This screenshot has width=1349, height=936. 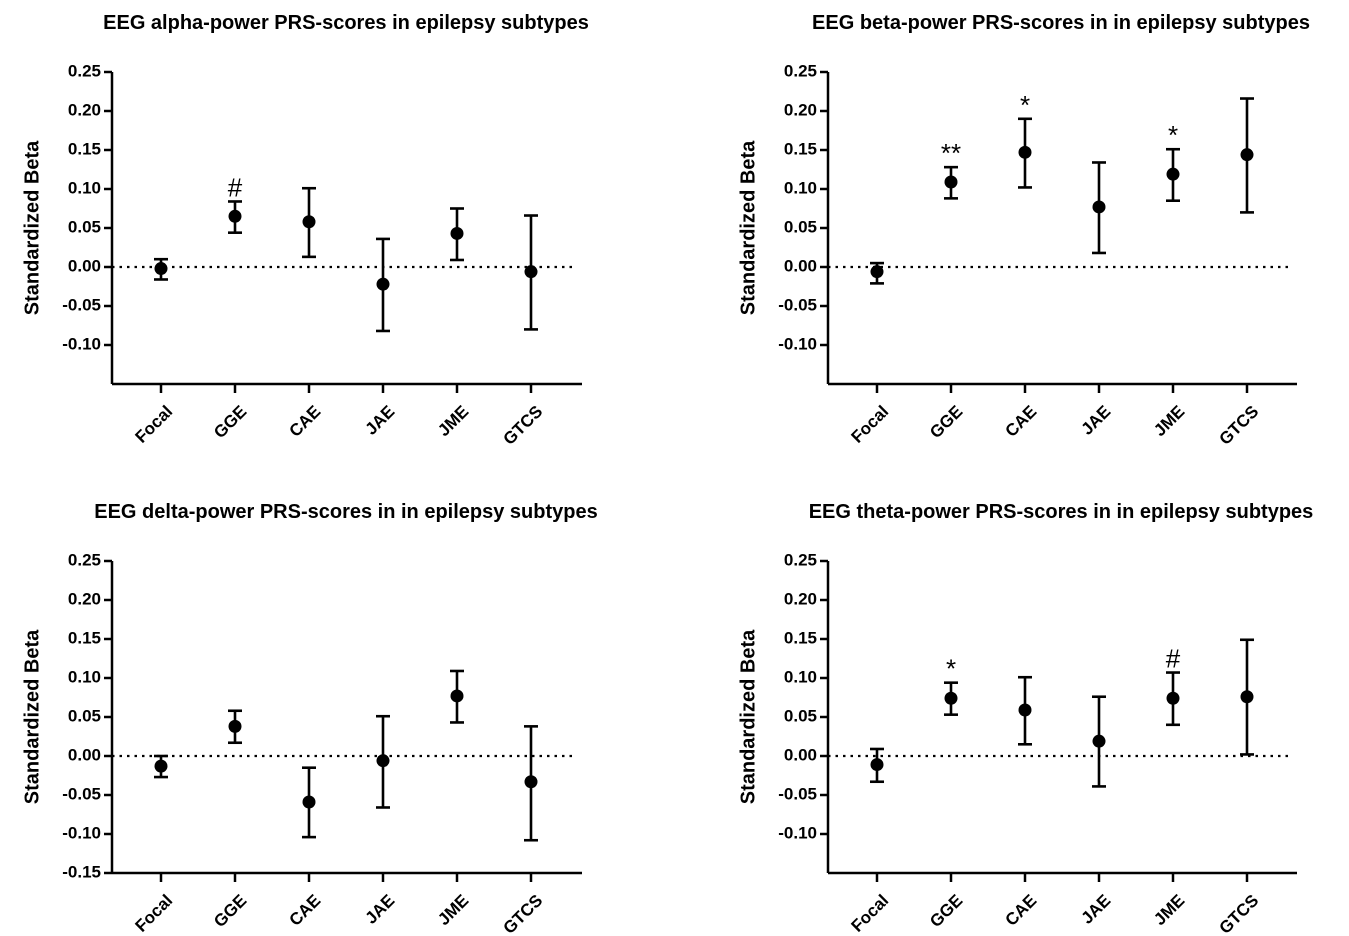 What do you see at coordinates (522, 425) in the screenshot?
I see `panel-1-x-tick-label: GTCS` at bounding box center [522, 425].